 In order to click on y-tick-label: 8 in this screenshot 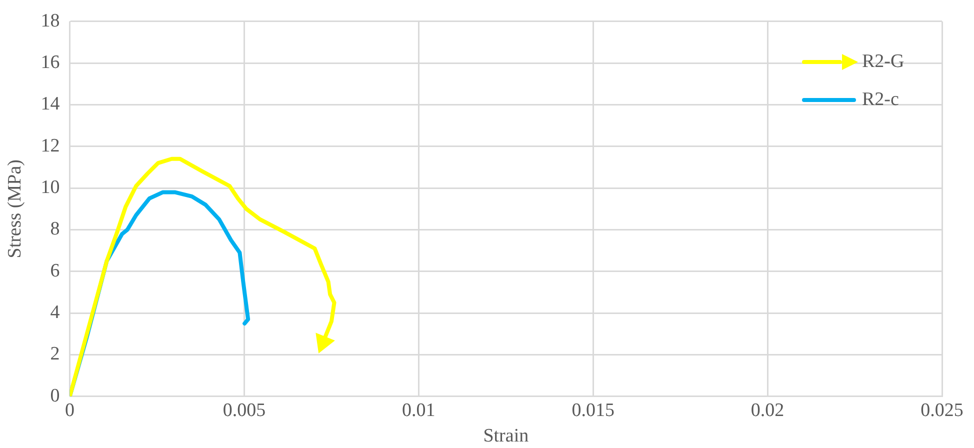, I will do `click(55, 229)`.